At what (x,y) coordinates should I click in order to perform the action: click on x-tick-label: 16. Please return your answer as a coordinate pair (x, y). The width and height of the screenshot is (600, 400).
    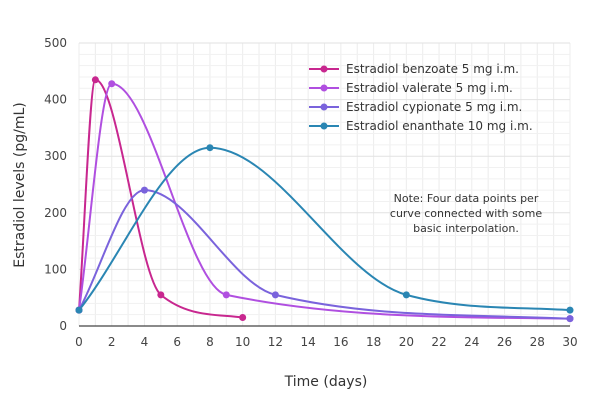
    Looking at the image, I should click on (340, 342).